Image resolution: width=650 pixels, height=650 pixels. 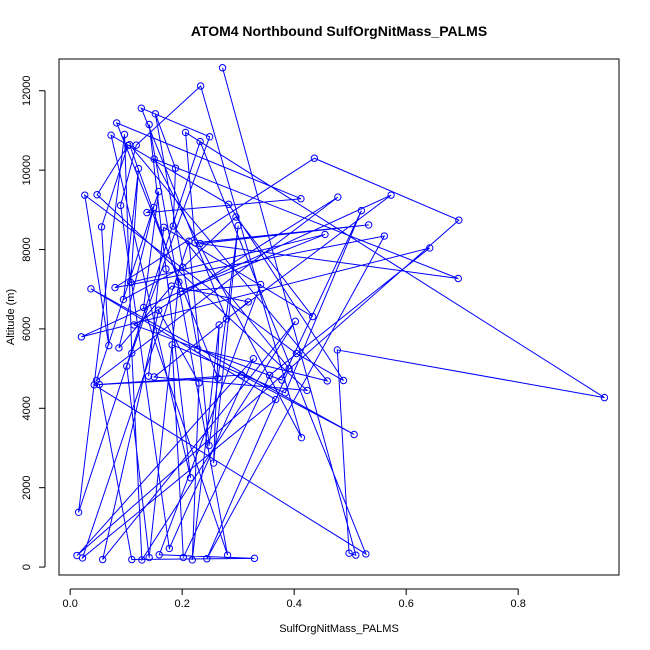 I want to click on x-tick-label: 0.6, so click(x=406, y=604).